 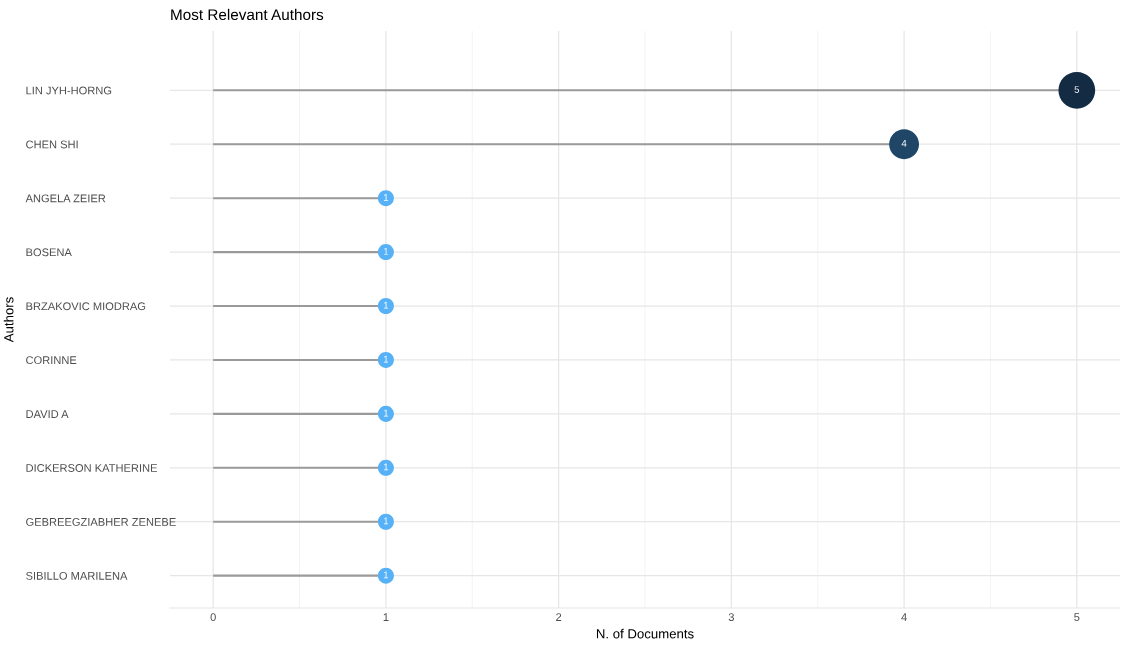 What do you see at coordinates (47, 414) in the screenshot?
I see `y-tick-label: DAVID A` at bounding box center [47, 414].